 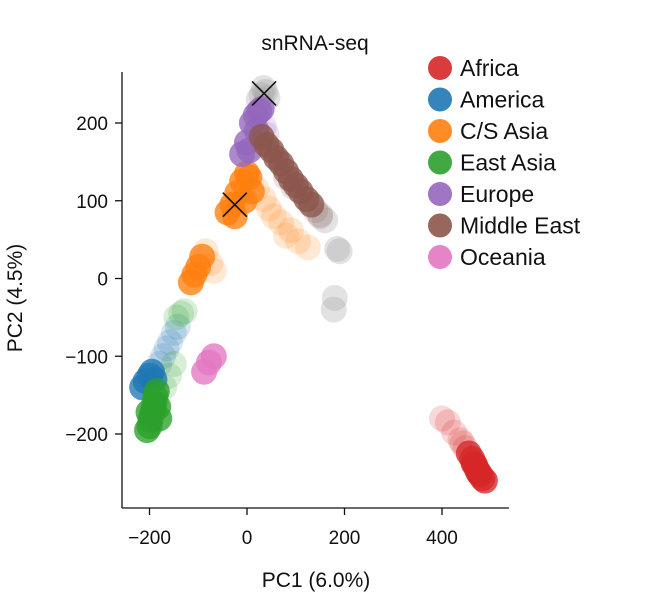 What do you see at coordinates (503, 257) in the screenshot?
I see `legend-label-oceania: Oceania` at bounding box center [503, 257].